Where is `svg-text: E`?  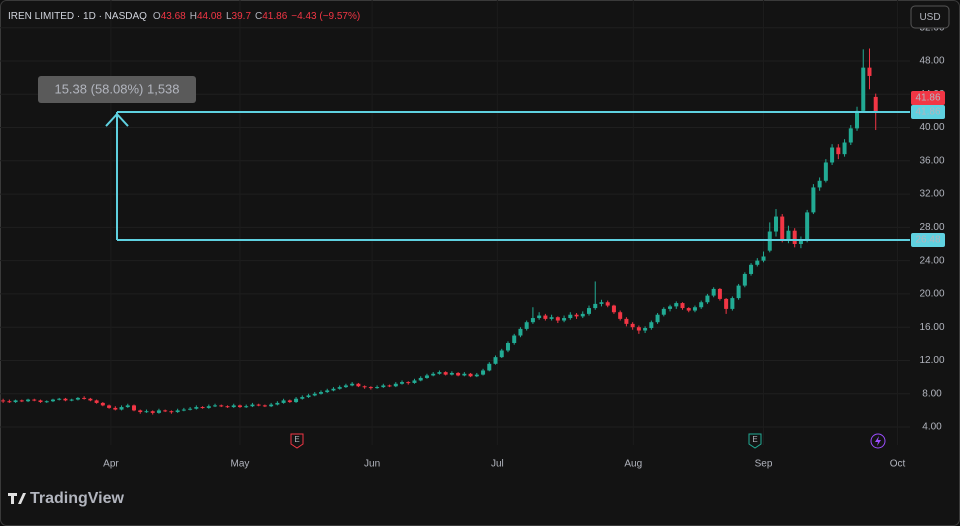 svg-text: E is located at coordinates (296, 439).